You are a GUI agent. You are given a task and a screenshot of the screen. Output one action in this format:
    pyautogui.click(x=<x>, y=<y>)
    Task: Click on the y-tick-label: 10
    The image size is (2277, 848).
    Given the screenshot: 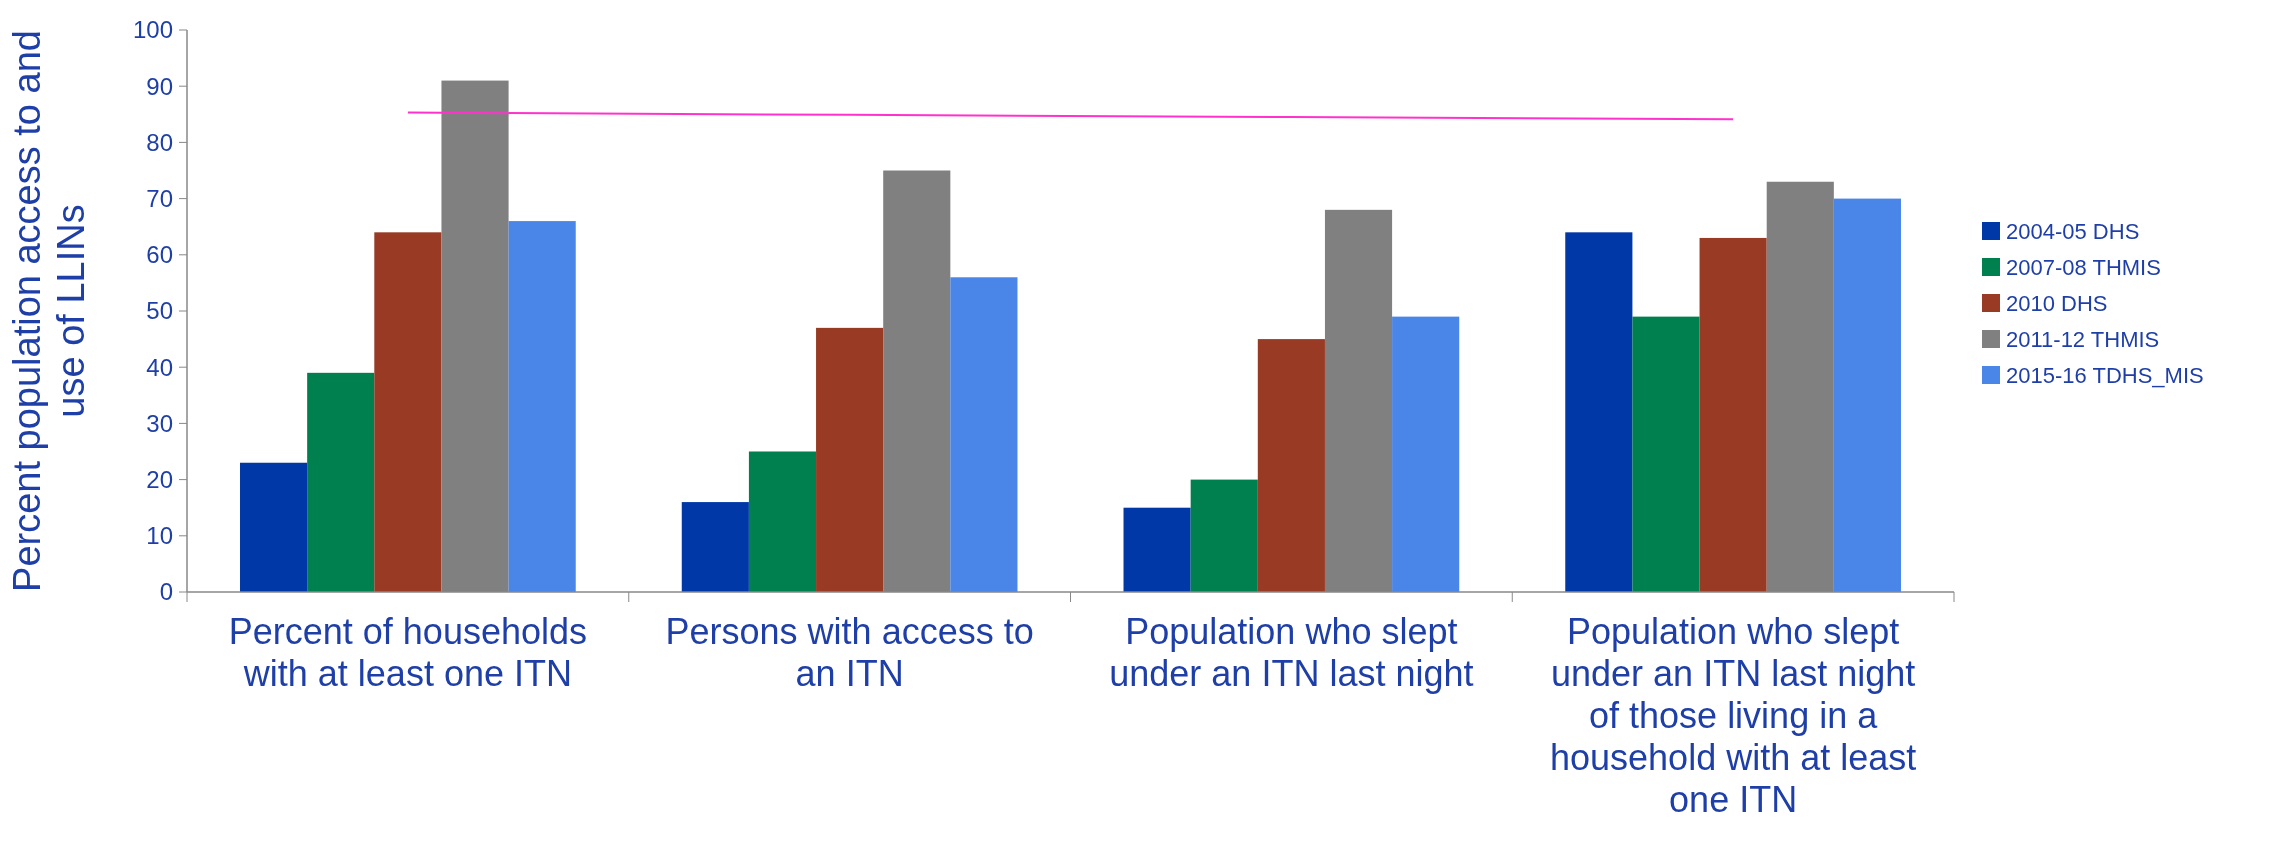 What is the action you would take?
    pyautogui.click(x=159, y=536)
    